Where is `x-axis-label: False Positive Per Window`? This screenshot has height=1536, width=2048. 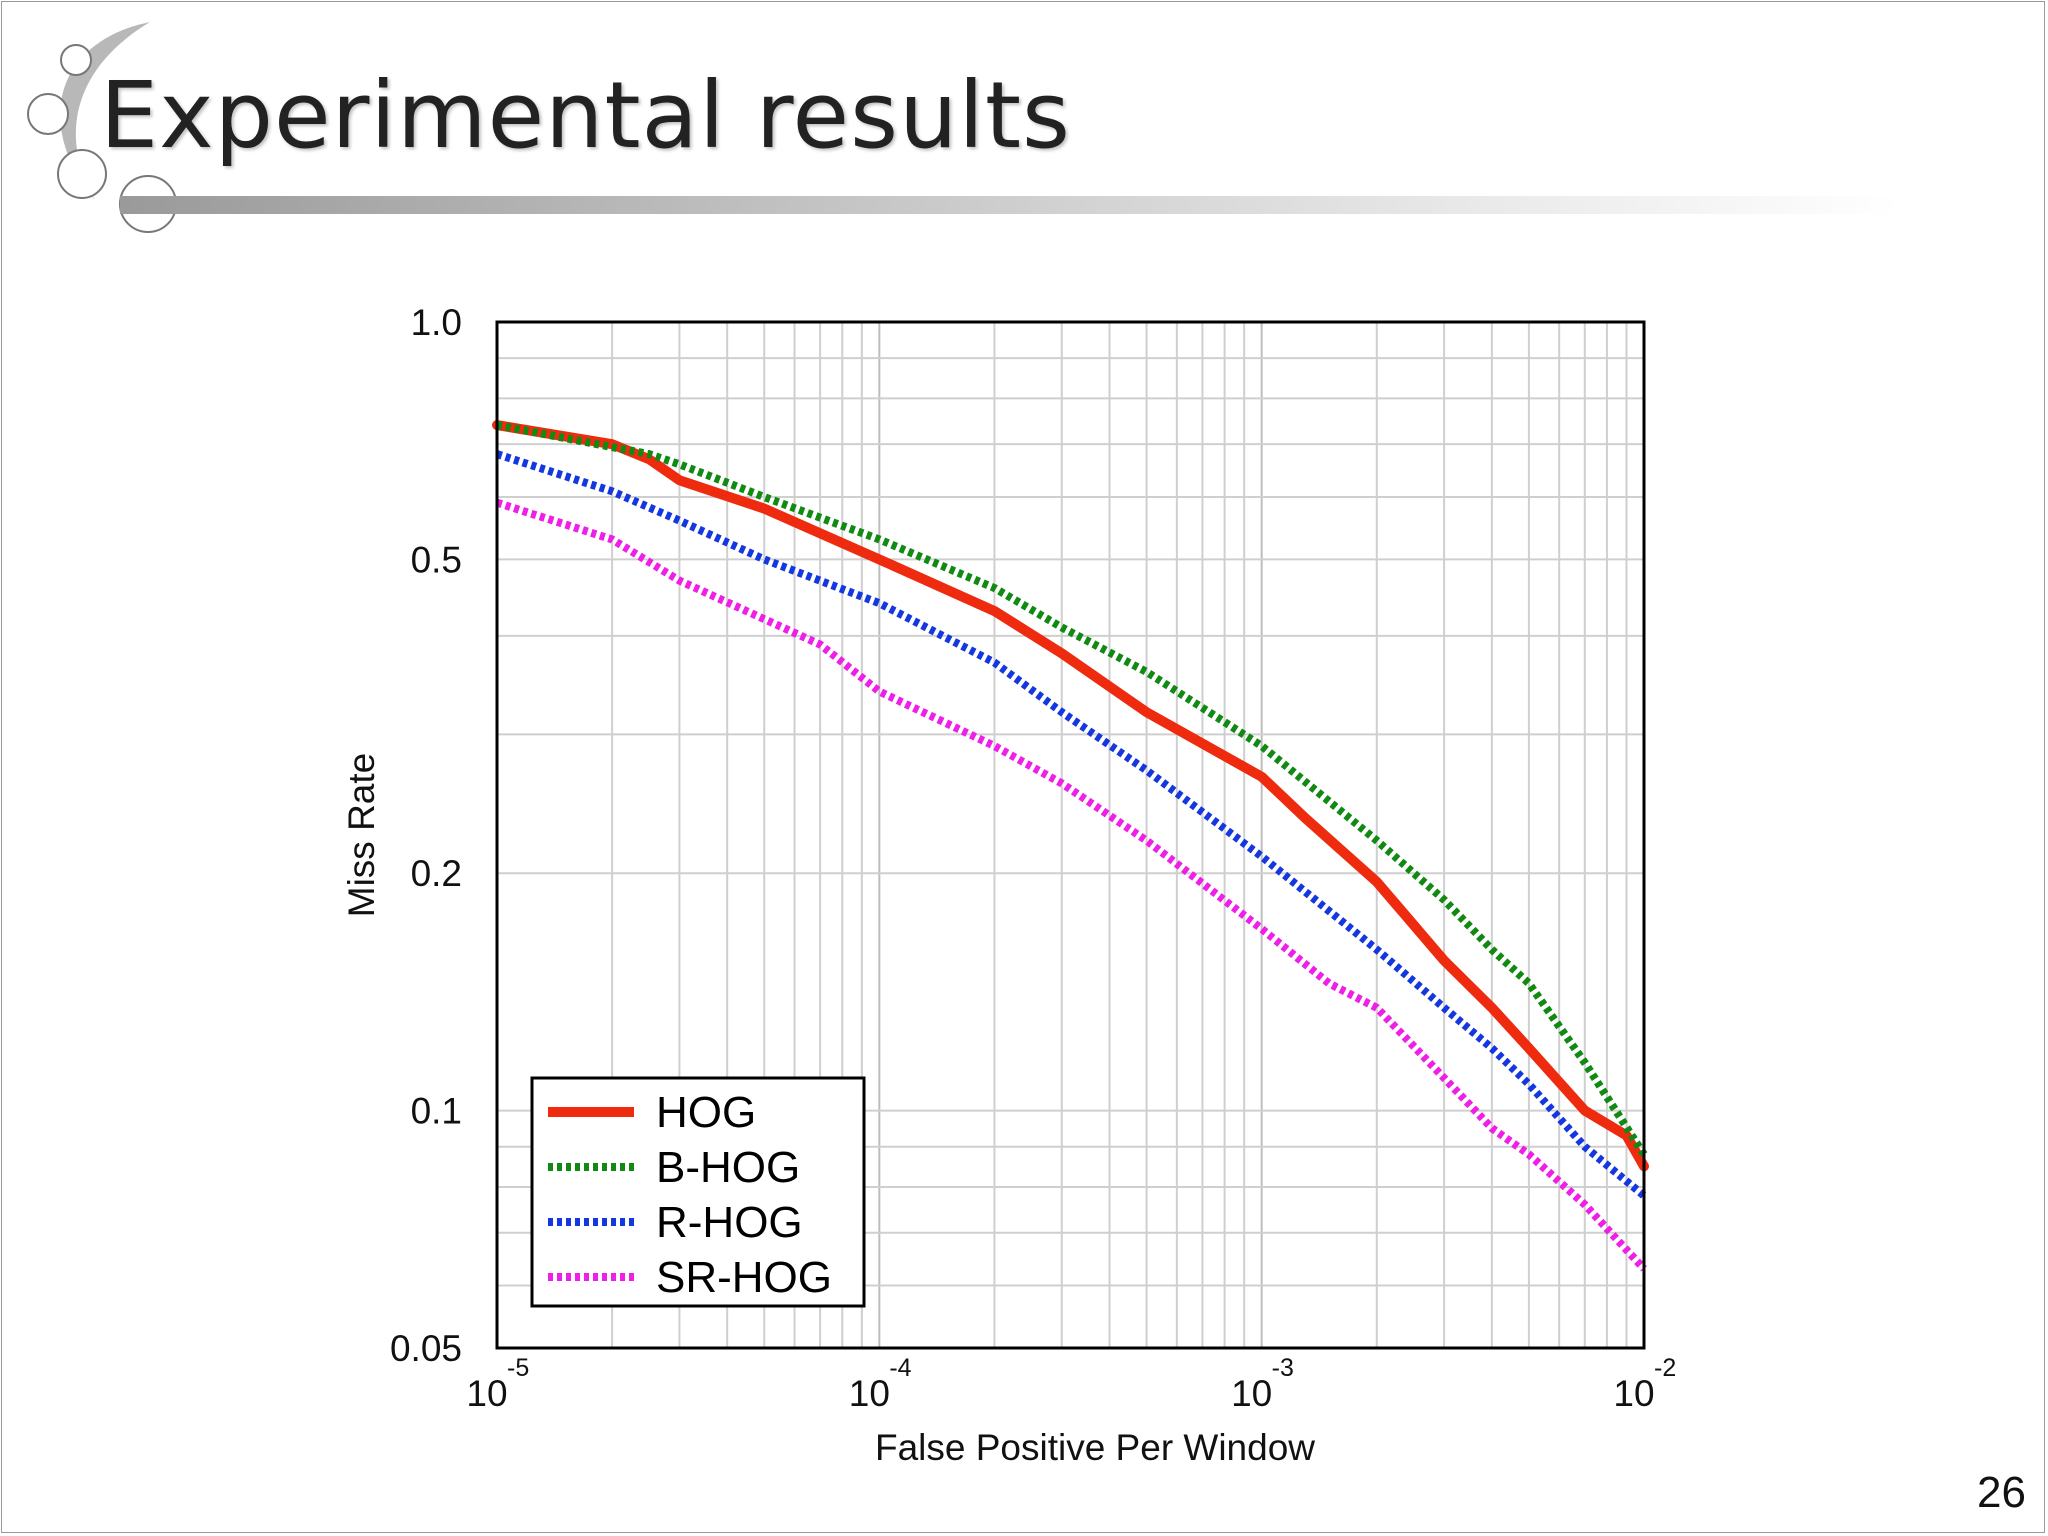
x-axis-label: False Positive Per Window is located at coordinates (1095, 1447).